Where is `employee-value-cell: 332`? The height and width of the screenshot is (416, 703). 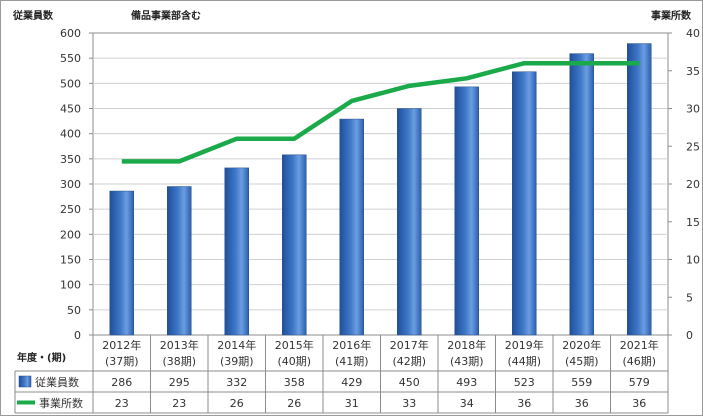 employee-value-cell: 332 is located at coordinates (236, 382).